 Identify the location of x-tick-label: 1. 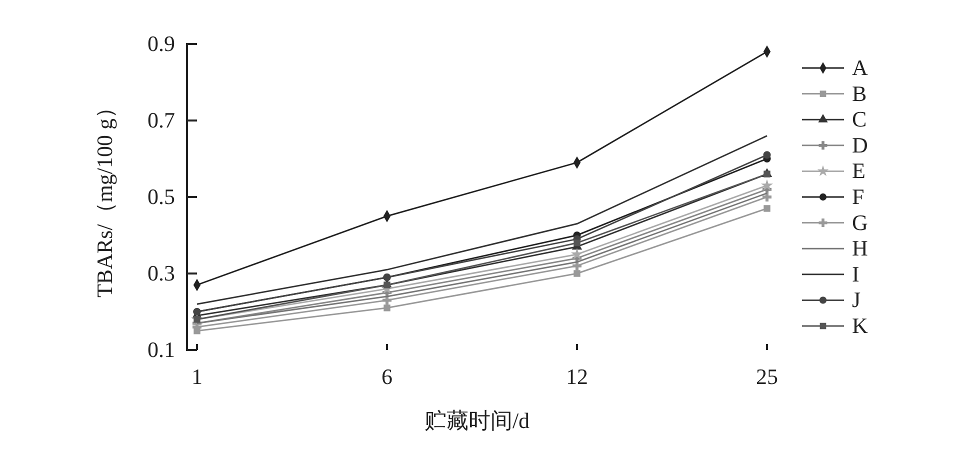
(197, 376).